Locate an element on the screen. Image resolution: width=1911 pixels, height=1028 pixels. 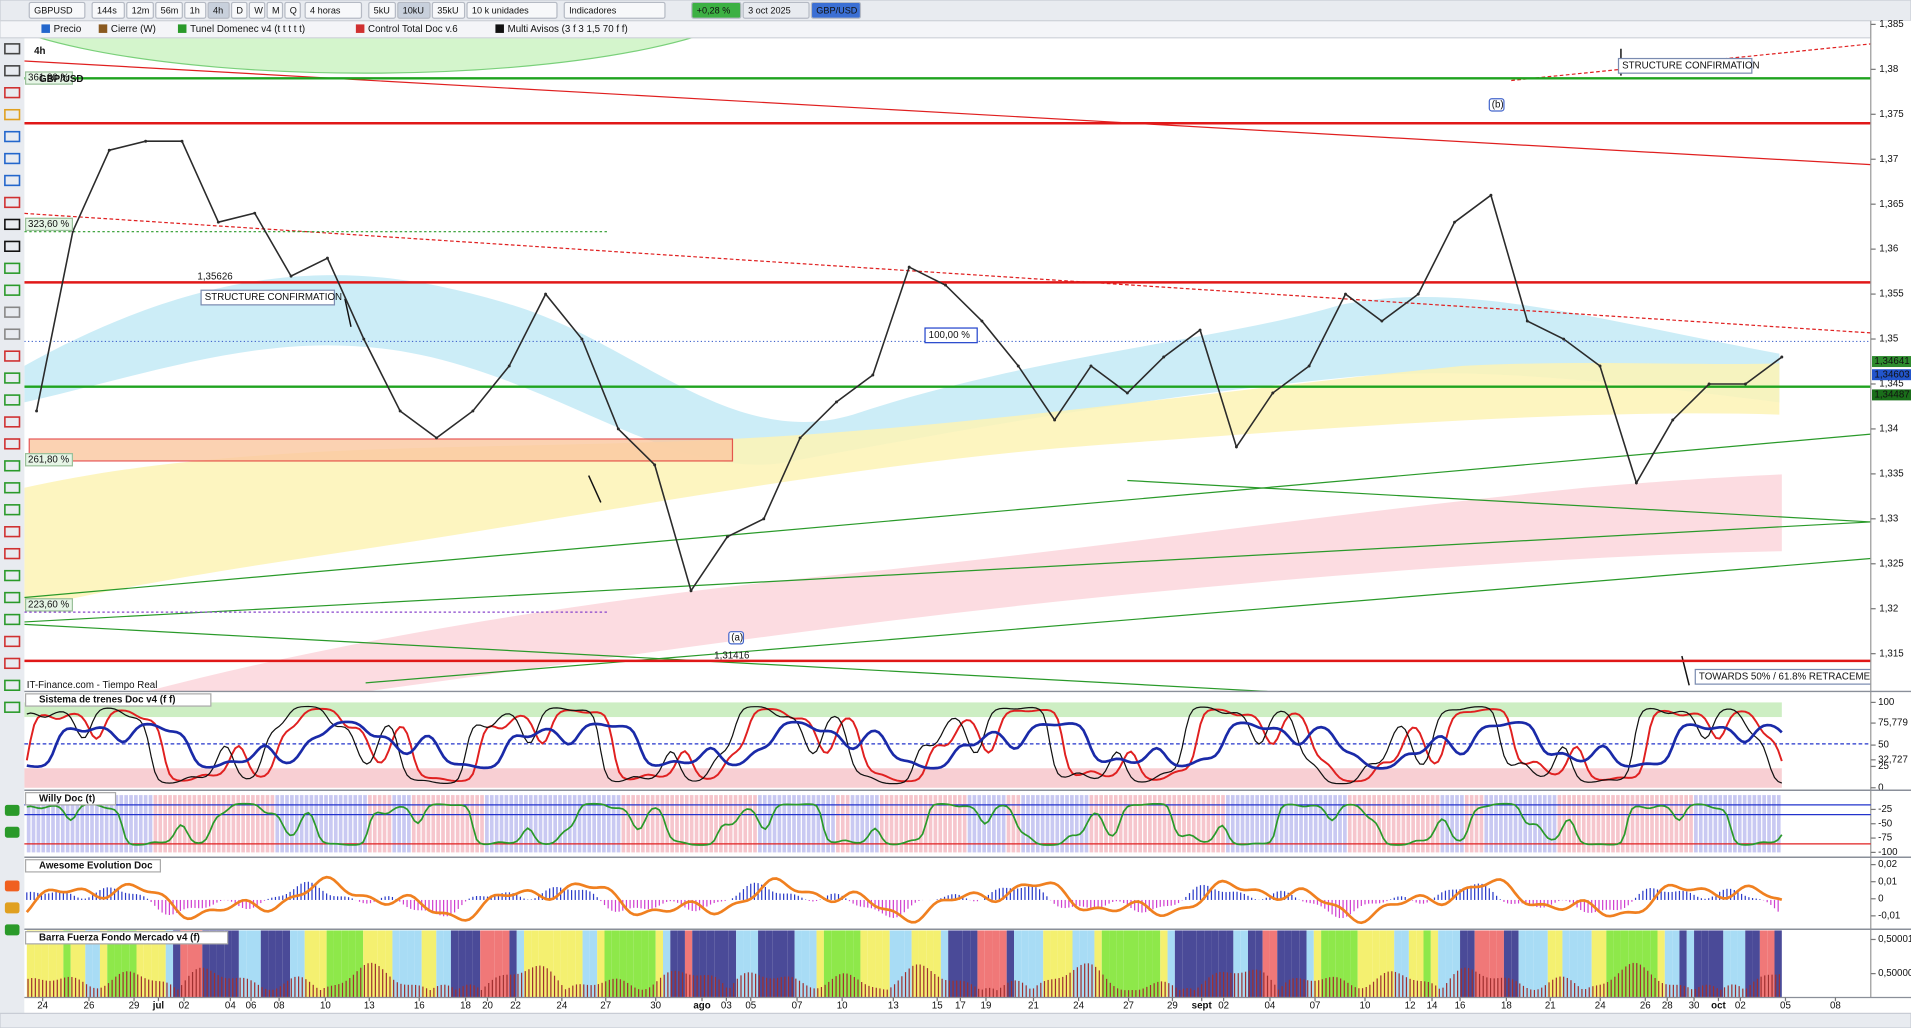
button-label: 35kU is located at coordinates (447, 10).